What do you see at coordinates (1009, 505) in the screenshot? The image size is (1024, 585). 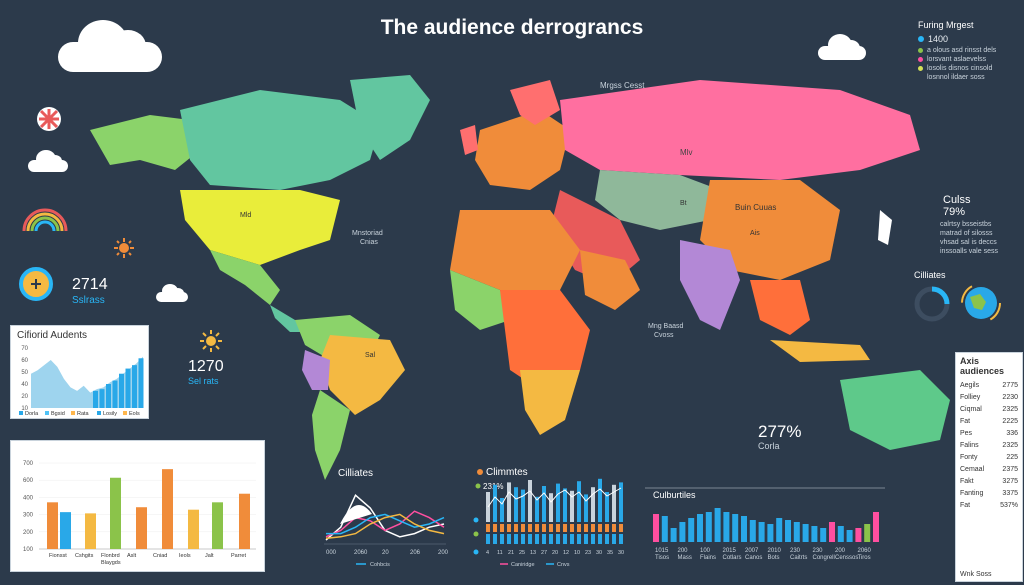 I see `table-cell-value: 537%` at bounding box center [1009, 505].